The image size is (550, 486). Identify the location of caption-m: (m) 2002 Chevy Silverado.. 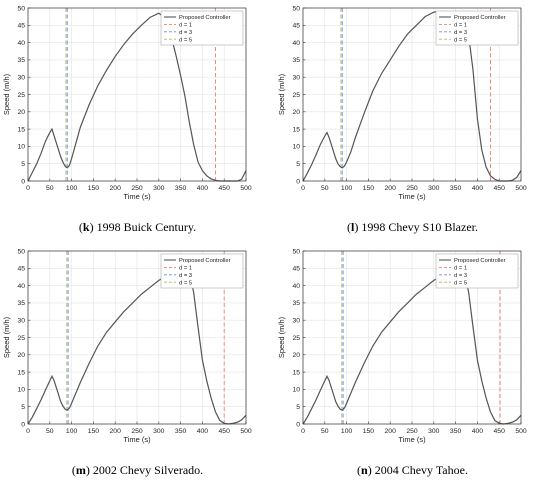
(137, 470).